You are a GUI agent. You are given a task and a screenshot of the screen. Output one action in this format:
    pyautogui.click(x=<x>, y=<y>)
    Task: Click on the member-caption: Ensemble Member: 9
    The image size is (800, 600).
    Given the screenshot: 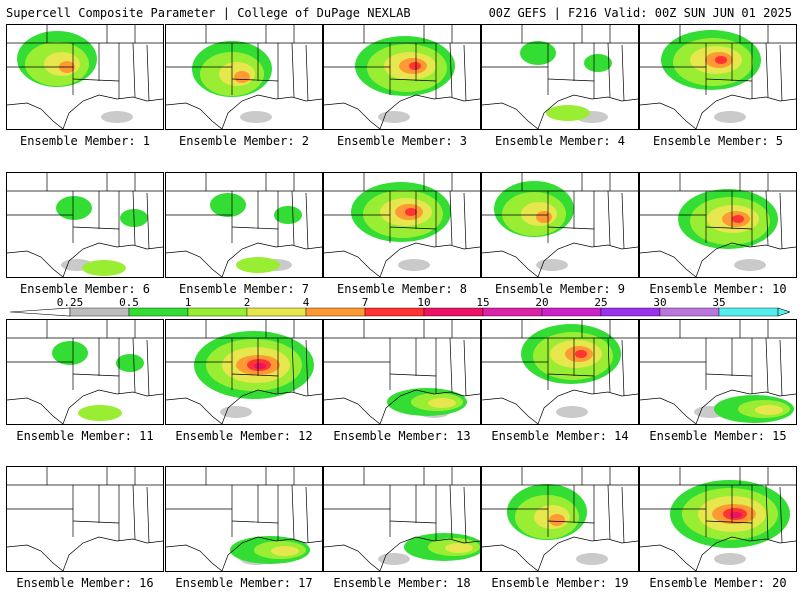 What is the action you would take?
    pyautogui.click(x=560, y=289)
    